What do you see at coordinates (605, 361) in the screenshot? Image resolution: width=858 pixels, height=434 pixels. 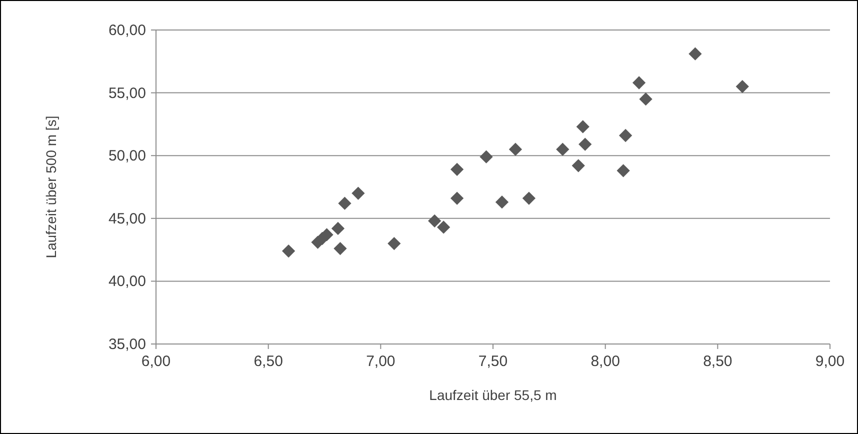 I see `x-tick-label: 8,00` at bounding box center [605, 361].